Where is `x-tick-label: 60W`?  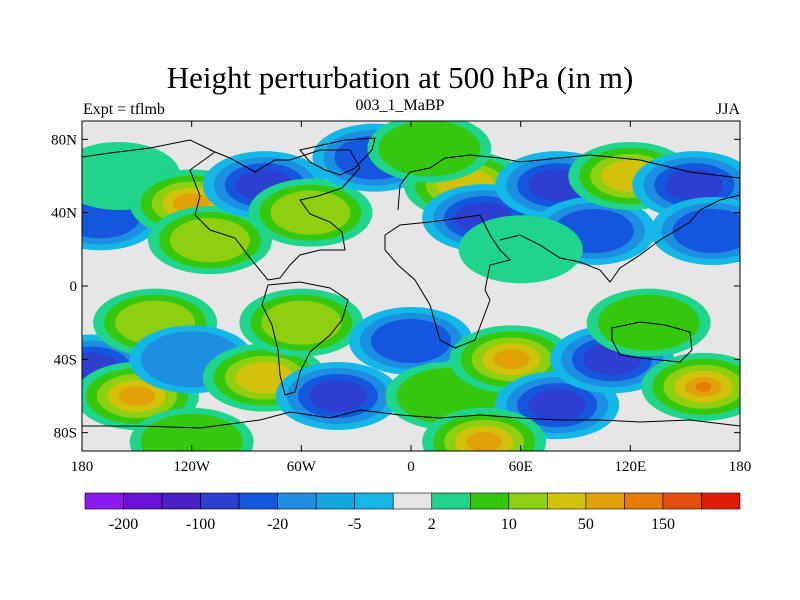 x-tick-label: 60W is located at coordinates (302, 467).